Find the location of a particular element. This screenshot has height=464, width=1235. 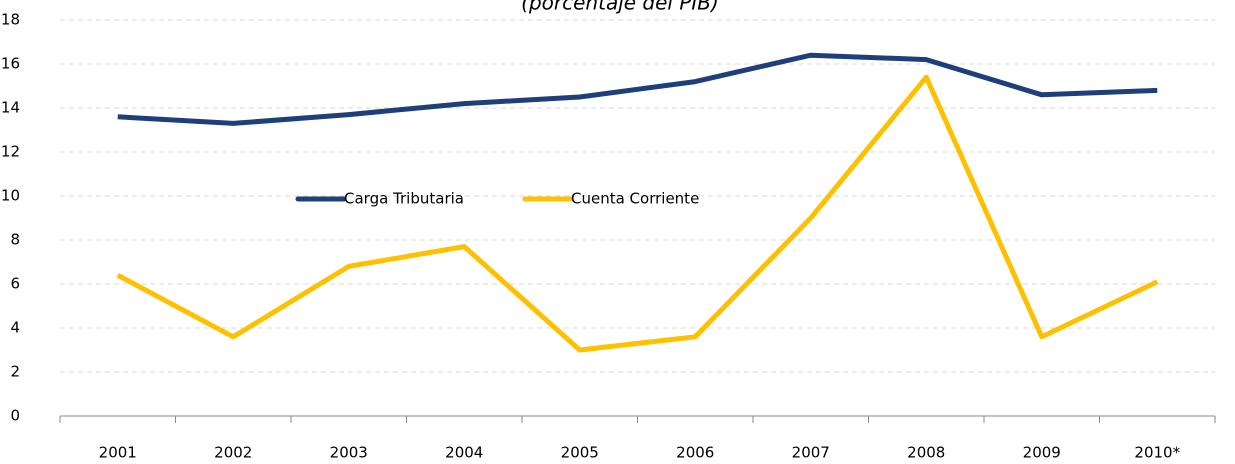

x-tick-label: 2005 is located at coordinates (580, 453).